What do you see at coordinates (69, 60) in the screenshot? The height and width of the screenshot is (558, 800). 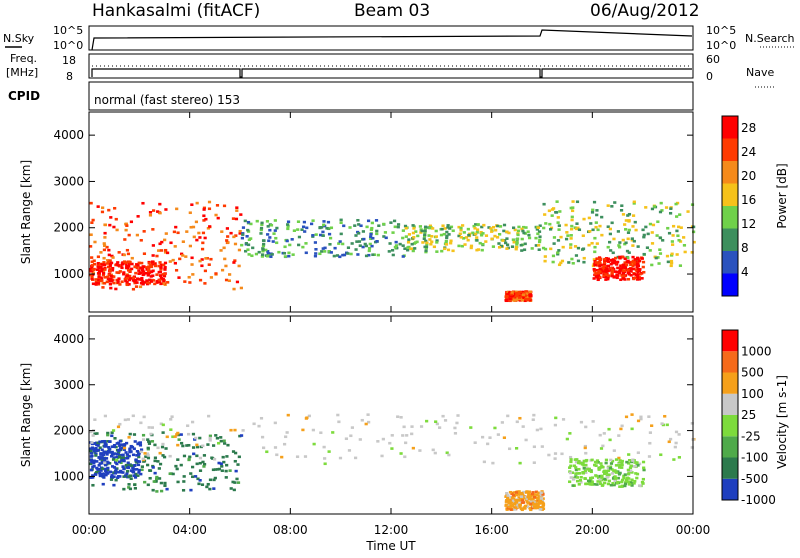 I see `freq-tick-top: 18` at bounding box center [69, 60].